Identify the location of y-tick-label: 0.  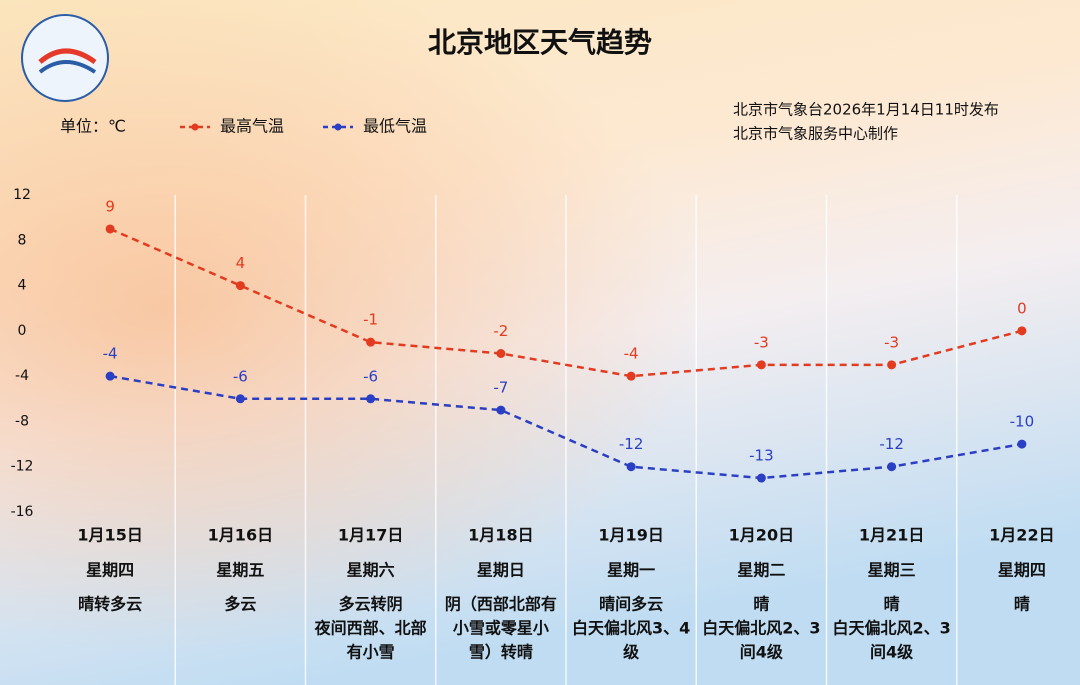
(22, 331).